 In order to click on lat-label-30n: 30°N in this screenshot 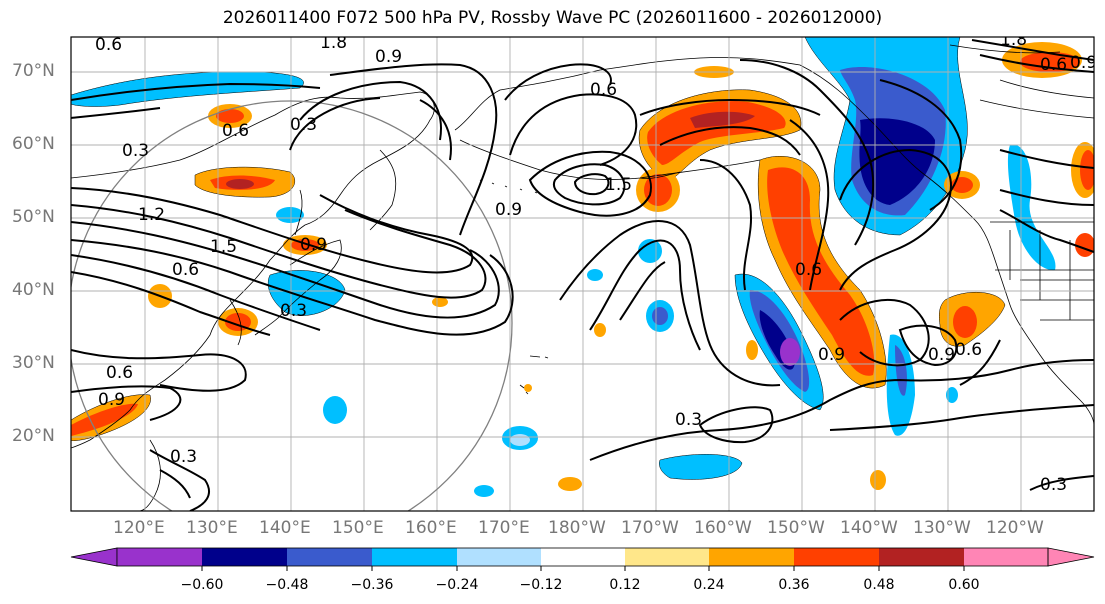, I will do `click(33, 363)`.